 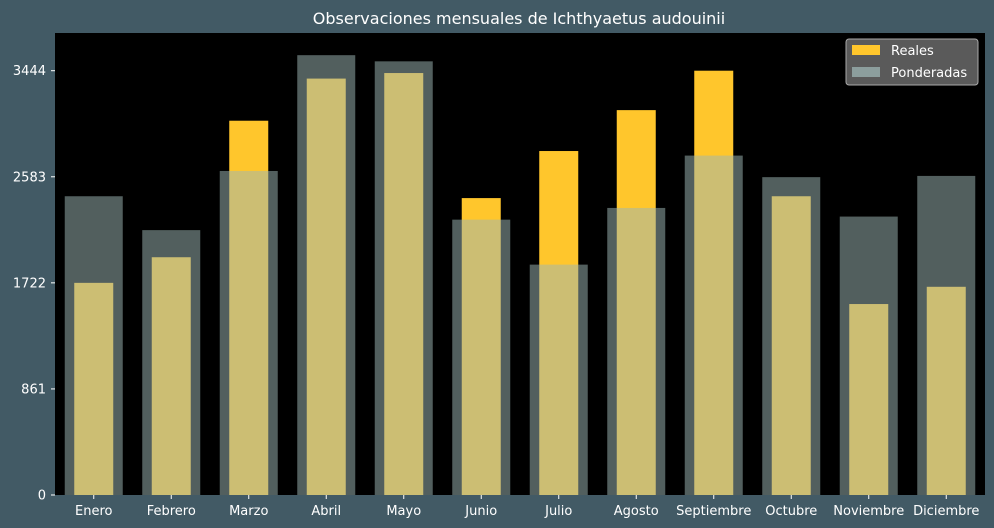 I want to click on legend: Reales Ponderadas, so click(x=912, y=62).